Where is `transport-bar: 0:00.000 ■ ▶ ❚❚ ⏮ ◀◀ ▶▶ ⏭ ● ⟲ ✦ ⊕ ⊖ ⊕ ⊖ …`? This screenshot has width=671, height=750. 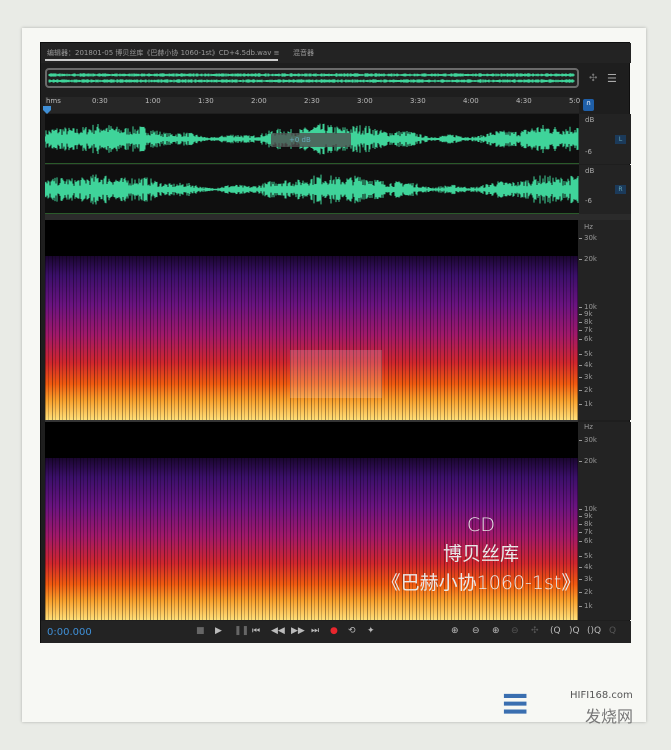 transport-bar: 0:00.000 ■ ▶ ❚❚ ⏮ ◀◀ ▶▶ ⏭ ● ⟲ ✦ ⊕ ⊖ ⊕ ⊖ … is located at coordinates (336, 632).